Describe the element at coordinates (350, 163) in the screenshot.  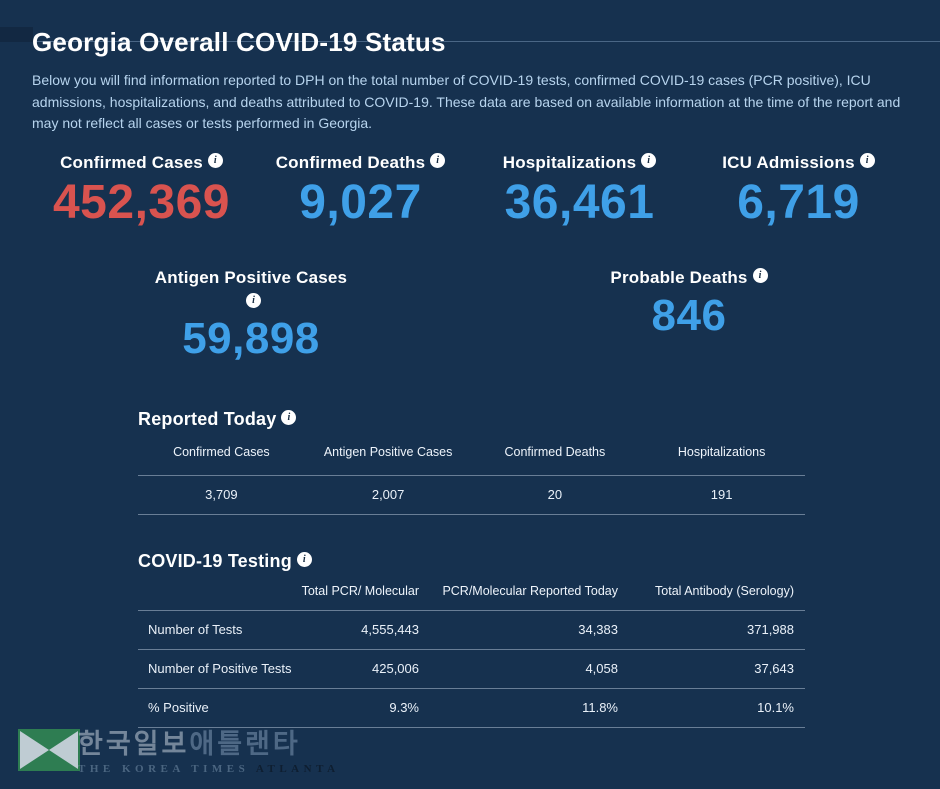
I see `stat-label-text: Confirmed Deaths` at that location.